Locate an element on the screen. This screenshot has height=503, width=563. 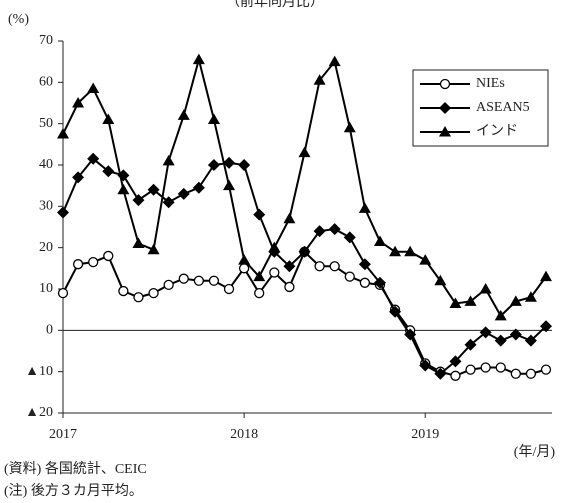
x-tick-label: 2018 is located at coordinates (244, 434).